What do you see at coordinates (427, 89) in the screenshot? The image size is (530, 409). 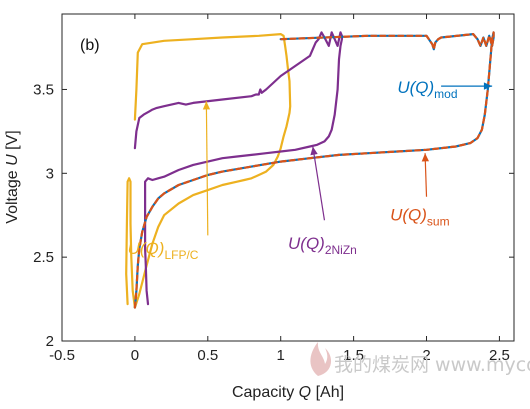 I see `annotation-label-mod: U(Q)mod` at bounding box center [427, 89].